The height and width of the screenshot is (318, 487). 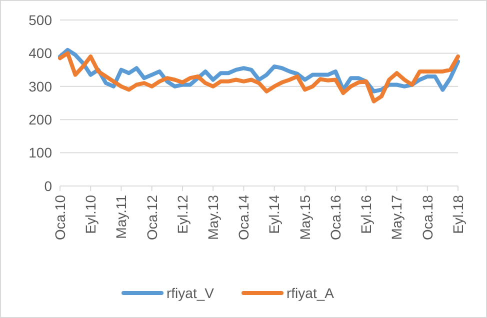 I want to click on x-tick-label: Eyl.10, so click(x=90, y=214).